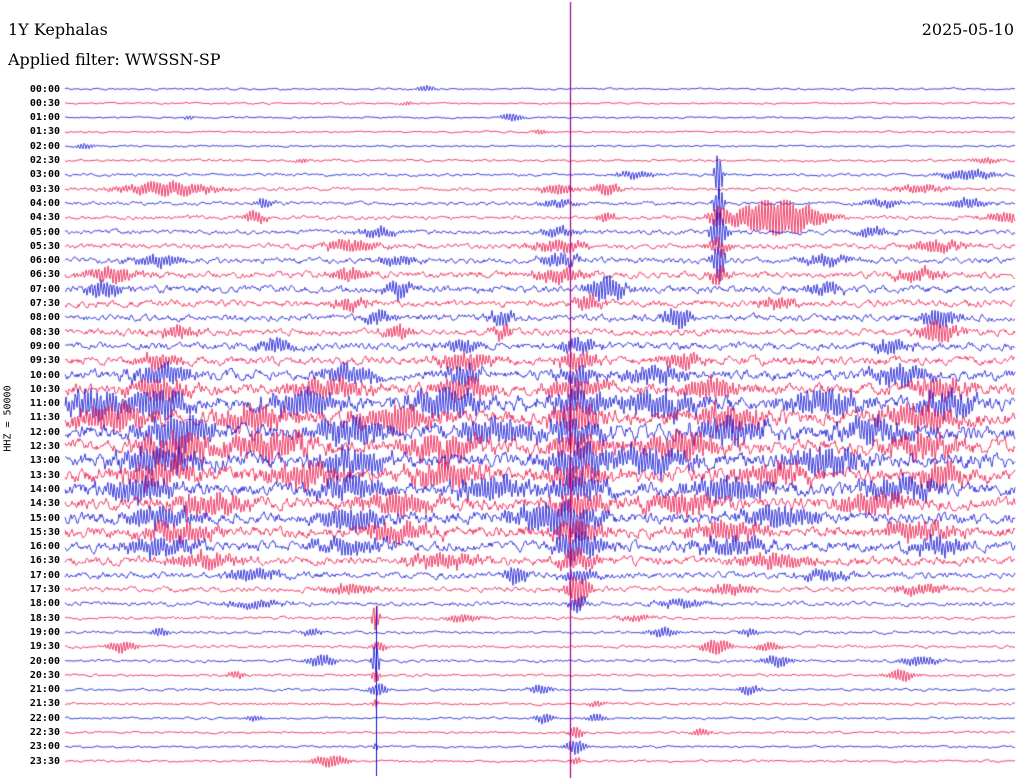 This screenshot has width=1024, height=780. What do you see at coordinates (44, 575) in the screenshot?
I see `time-label: 17:00` at bounding box center [44, 575].